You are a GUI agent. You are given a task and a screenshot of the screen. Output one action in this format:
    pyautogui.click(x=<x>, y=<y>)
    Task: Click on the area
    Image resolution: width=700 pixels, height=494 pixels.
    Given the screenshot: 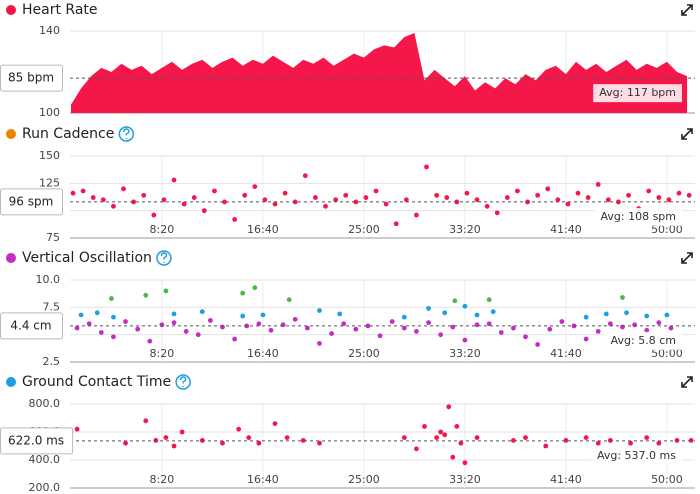 What is the action you would take?
    pyautogui.click(x=379, y=73)
    